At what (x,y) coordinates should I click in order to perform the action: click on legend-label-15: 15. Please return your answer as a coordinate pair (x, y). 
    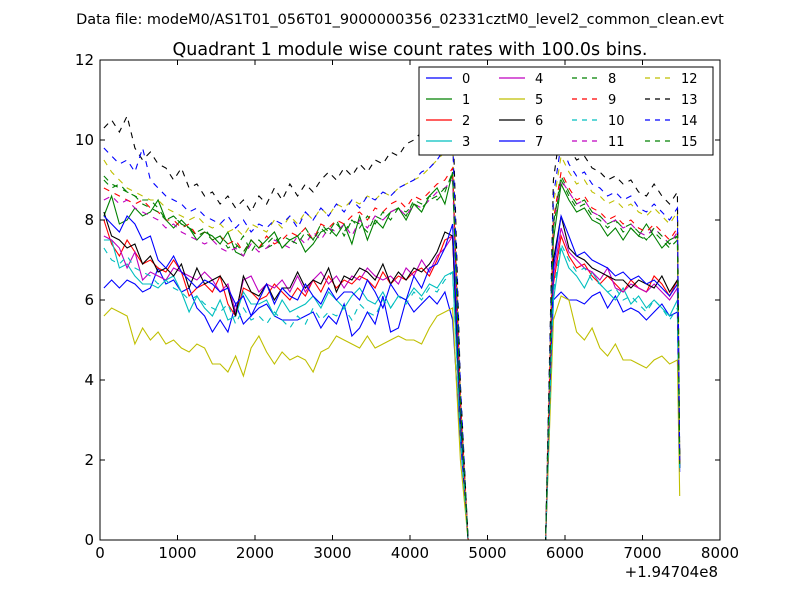
    Looking at the image, I should click on (689, 142).